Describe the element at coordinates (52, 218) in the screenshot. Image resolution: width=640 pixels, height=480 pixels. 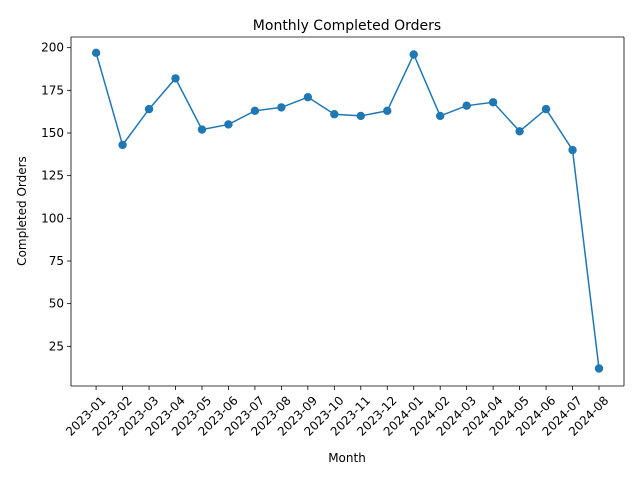
I see `y-tick-label: 100` at that location.